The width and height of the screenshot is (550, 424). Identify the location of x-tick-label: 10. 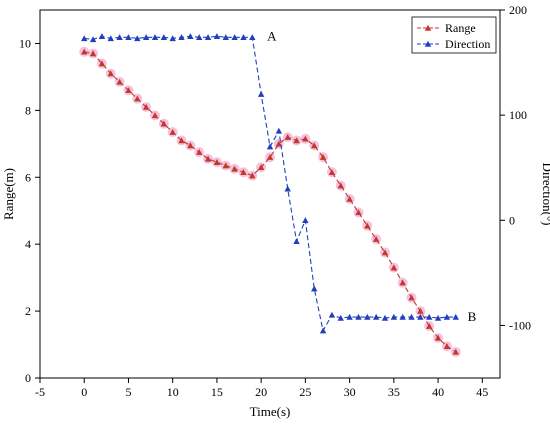
(173, 392).